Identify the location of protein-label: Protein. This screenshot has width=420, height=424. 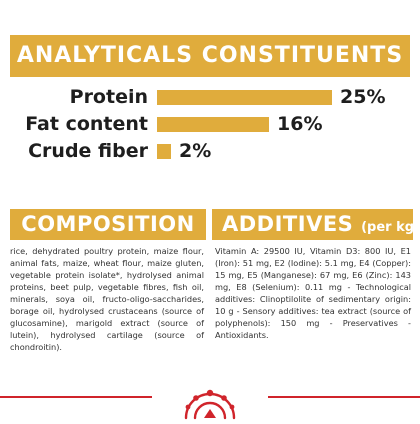
(108, 97).